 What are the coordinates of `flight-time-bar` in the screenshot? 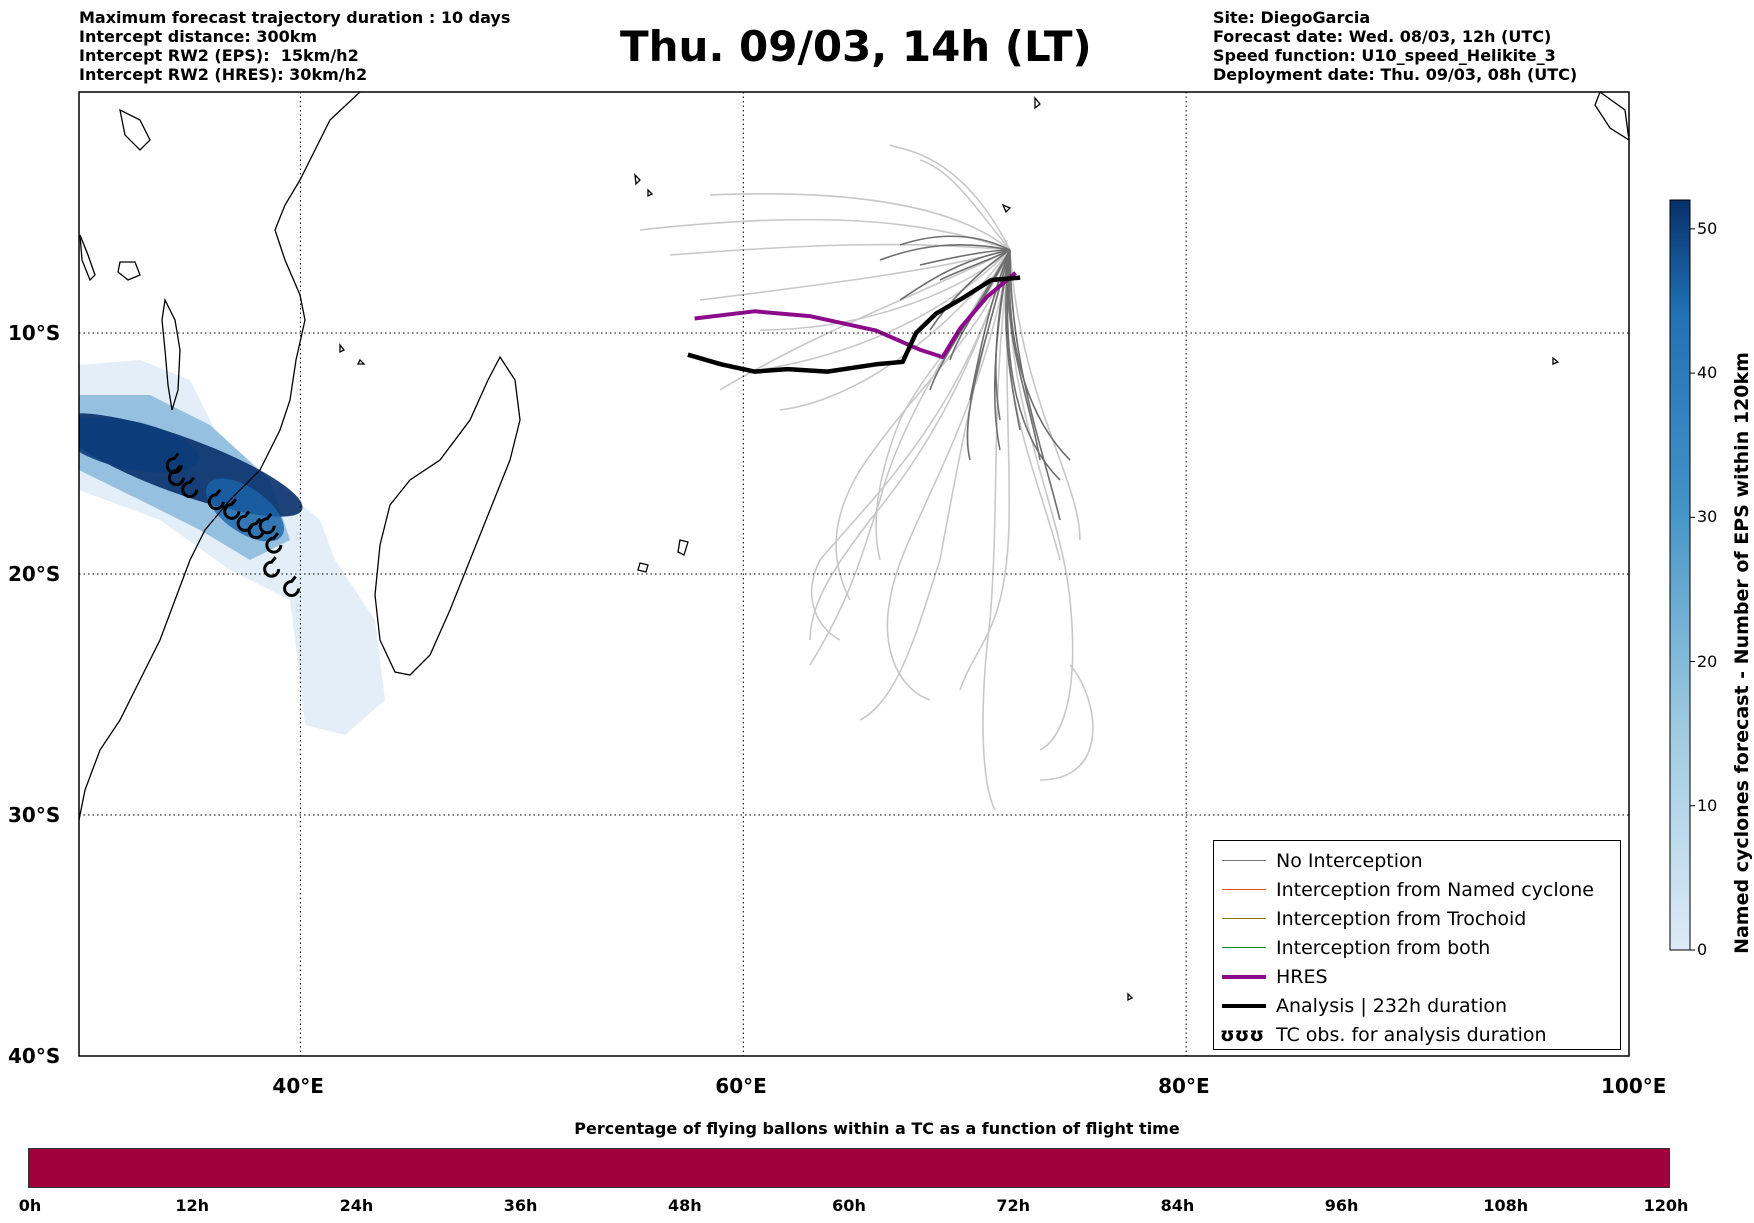 It's located at (849, 1168).